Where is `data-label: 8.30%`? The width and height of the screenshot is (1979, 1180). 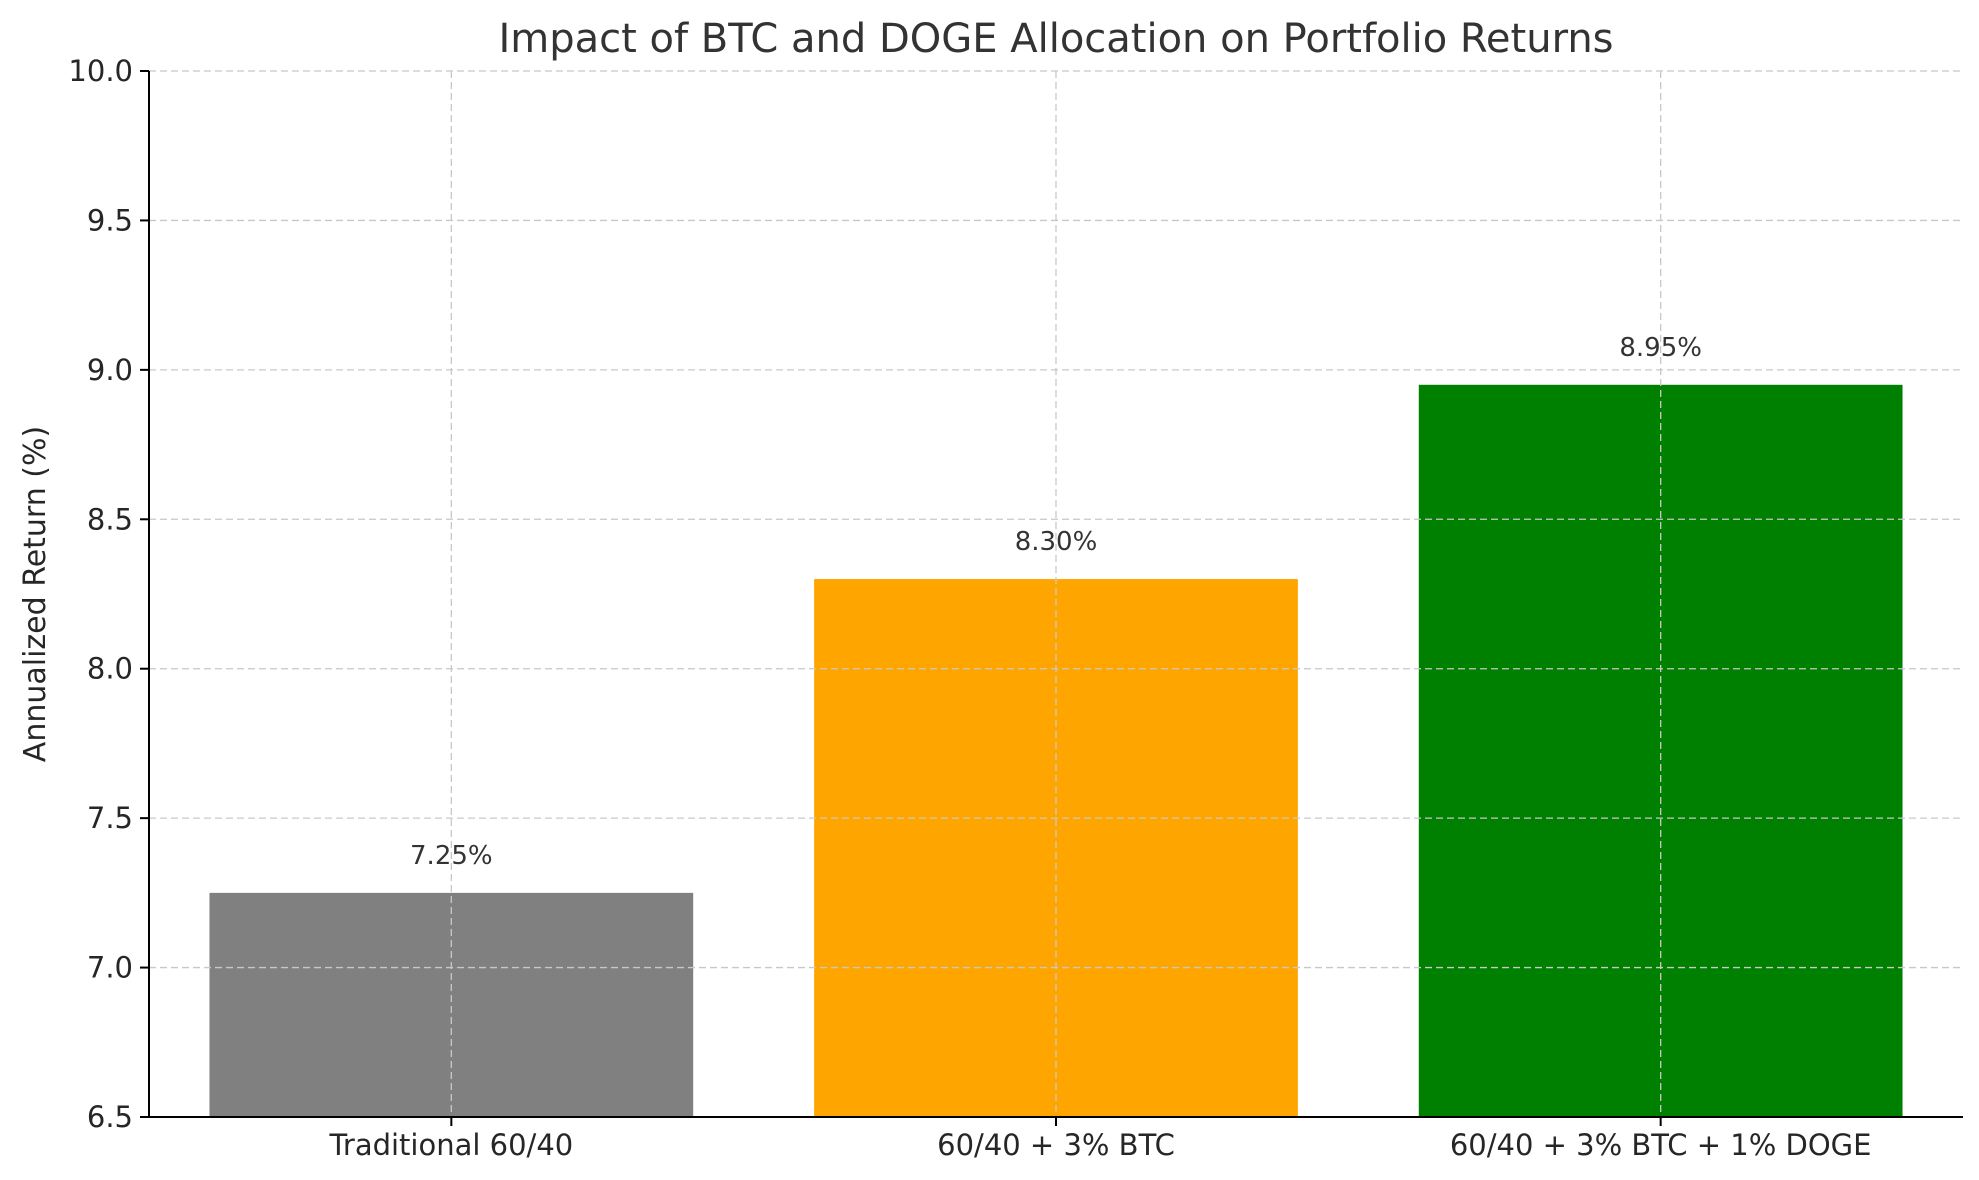 data-label: 8.30% is located at coordinates (1056, 542).